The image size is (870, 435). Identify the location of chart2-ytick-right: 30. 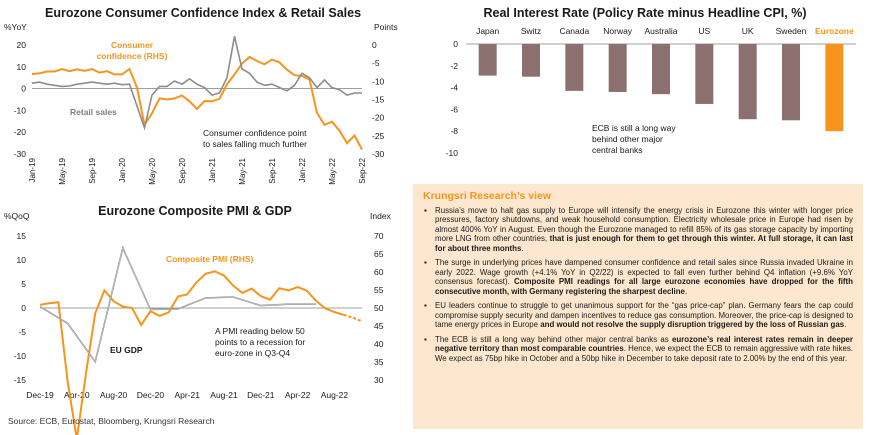
(379, 380).